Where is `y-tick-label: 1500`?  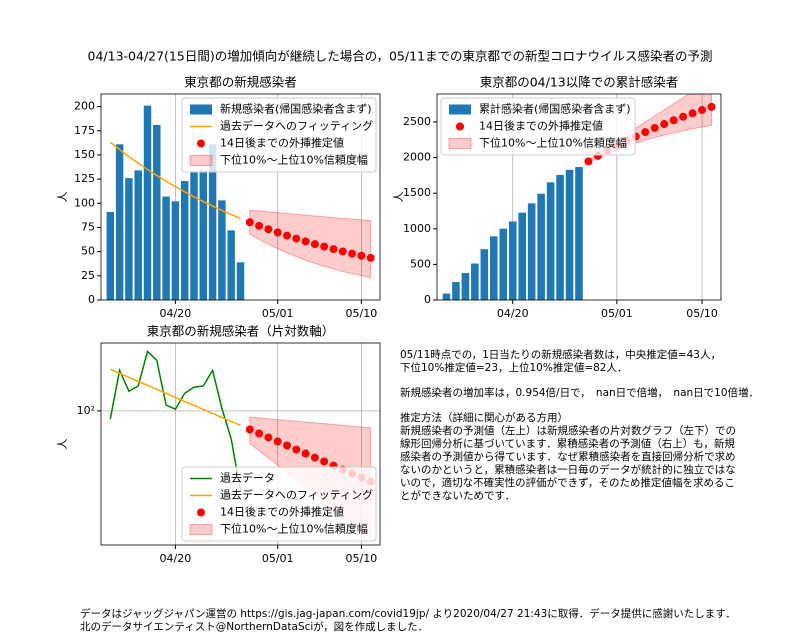 y-tick-label: 1500 is located at coordinates (417, 192).